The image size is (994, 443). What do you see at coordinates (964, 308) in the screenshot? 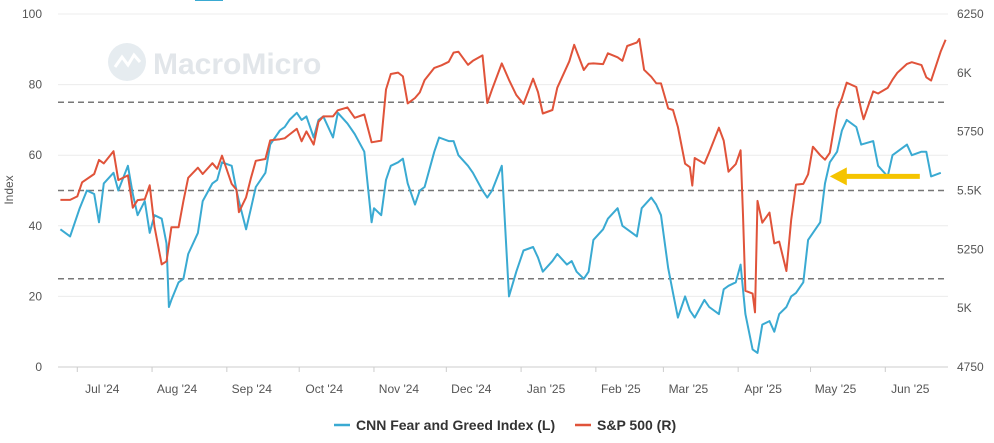
I see `y-tick-right-5K: 5K` at bounding box center [964, 308].